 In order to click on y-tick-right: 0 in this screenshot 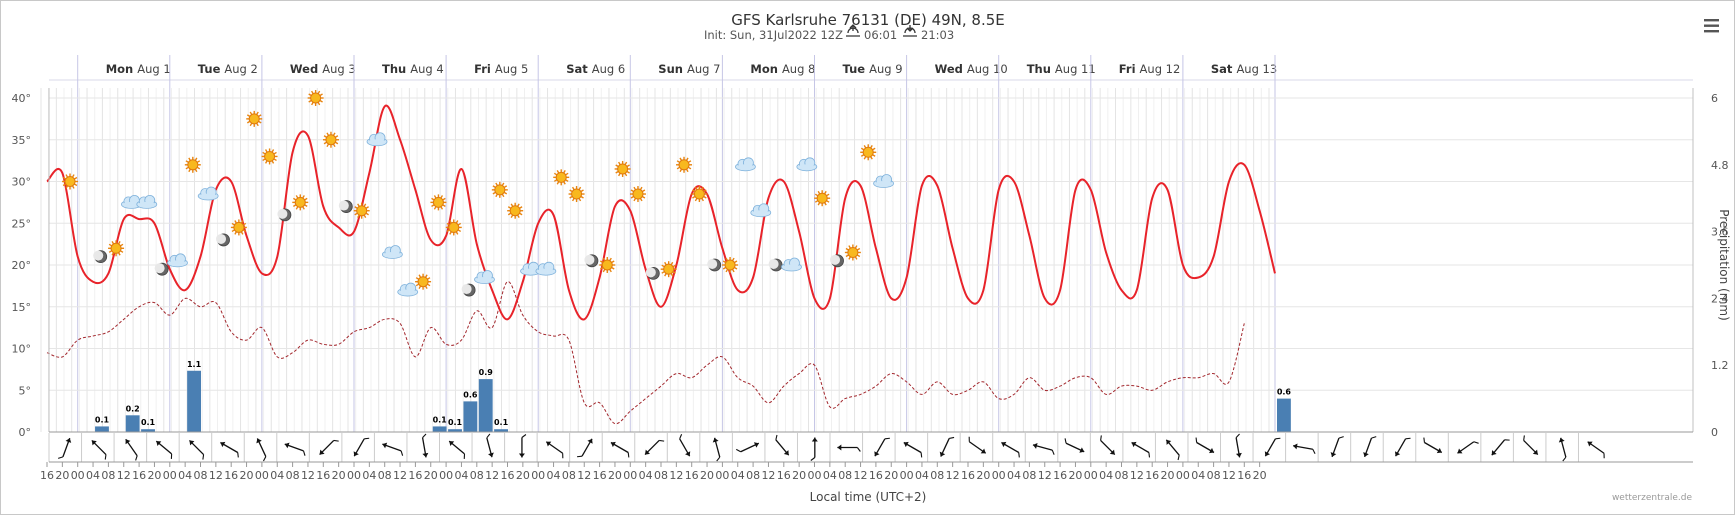, I will do `click(1714, 432)`.